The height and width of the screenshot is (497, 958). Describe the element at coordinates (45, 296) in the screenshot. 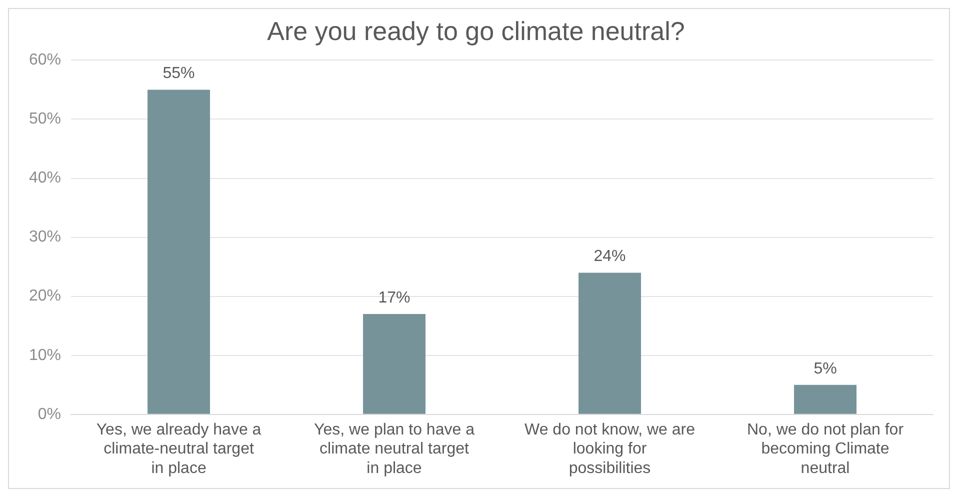

I see `y-tick-label: 20%` at that location.